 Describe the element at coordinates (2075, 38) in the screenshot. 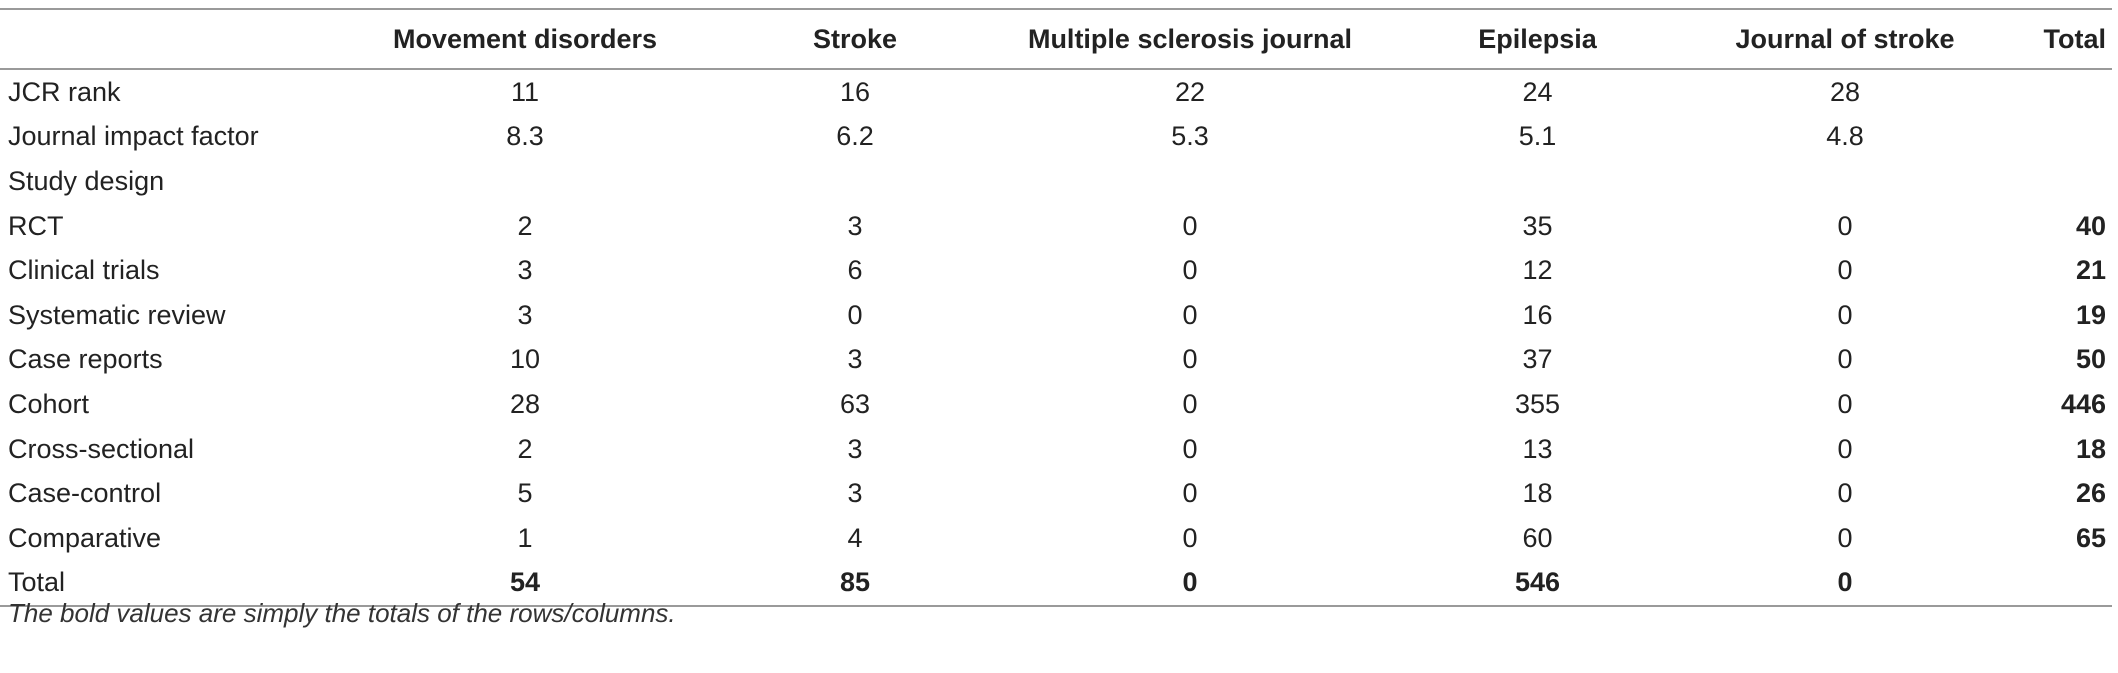

I see `header-total: Total` at that location.